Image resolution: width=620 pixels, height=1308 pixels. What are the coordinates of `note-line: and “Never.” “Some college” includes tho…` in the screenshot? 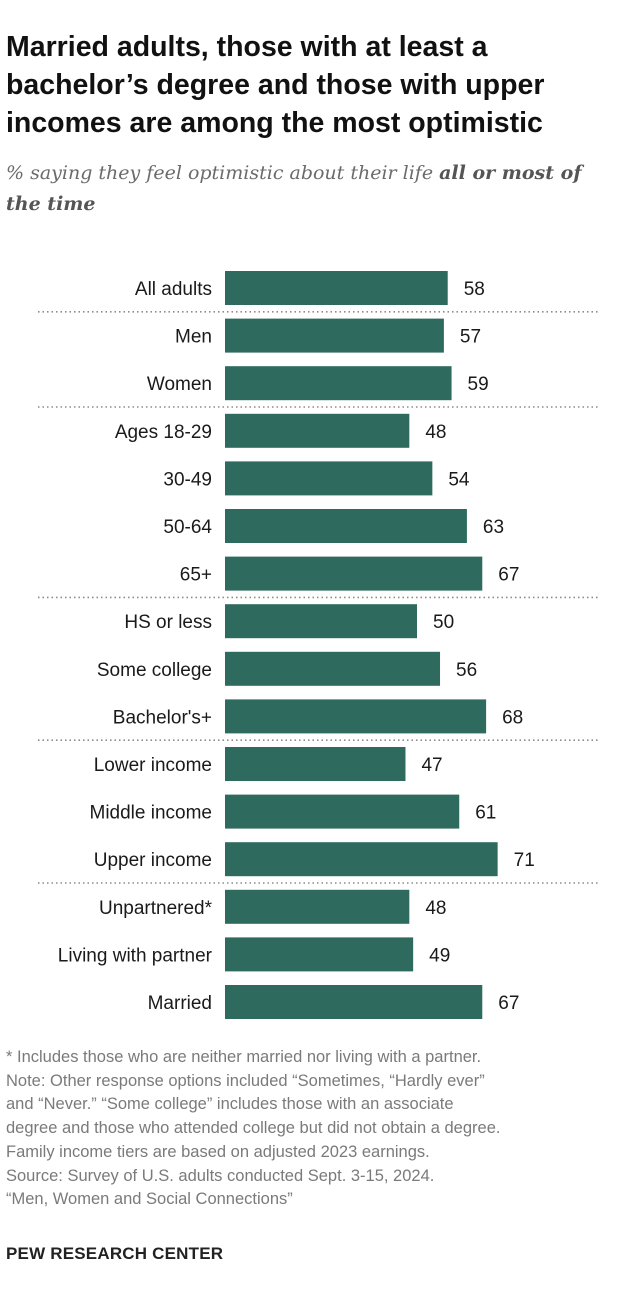 It's located at (230, 1104).